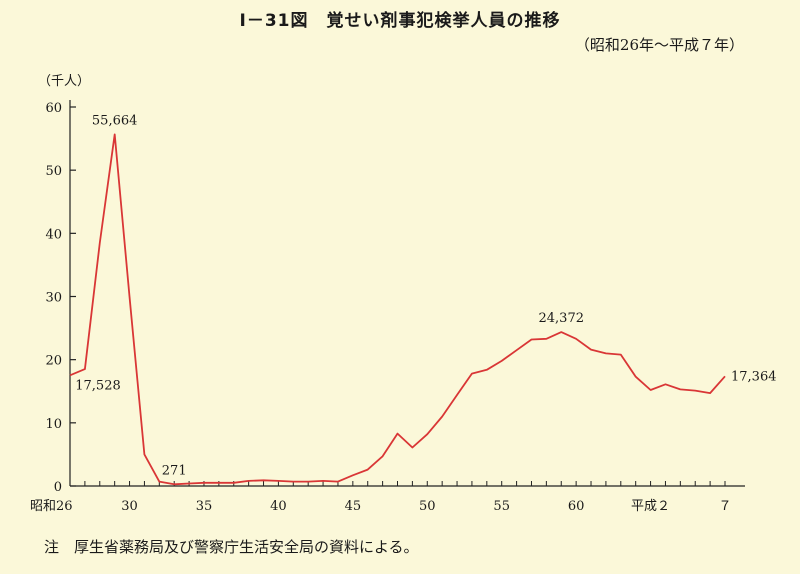 The width and height of the screenshot is (800, 574). Describe the element at coordinates (115, 120) in the screenshot. I see `data-label: 55,664` at that location.